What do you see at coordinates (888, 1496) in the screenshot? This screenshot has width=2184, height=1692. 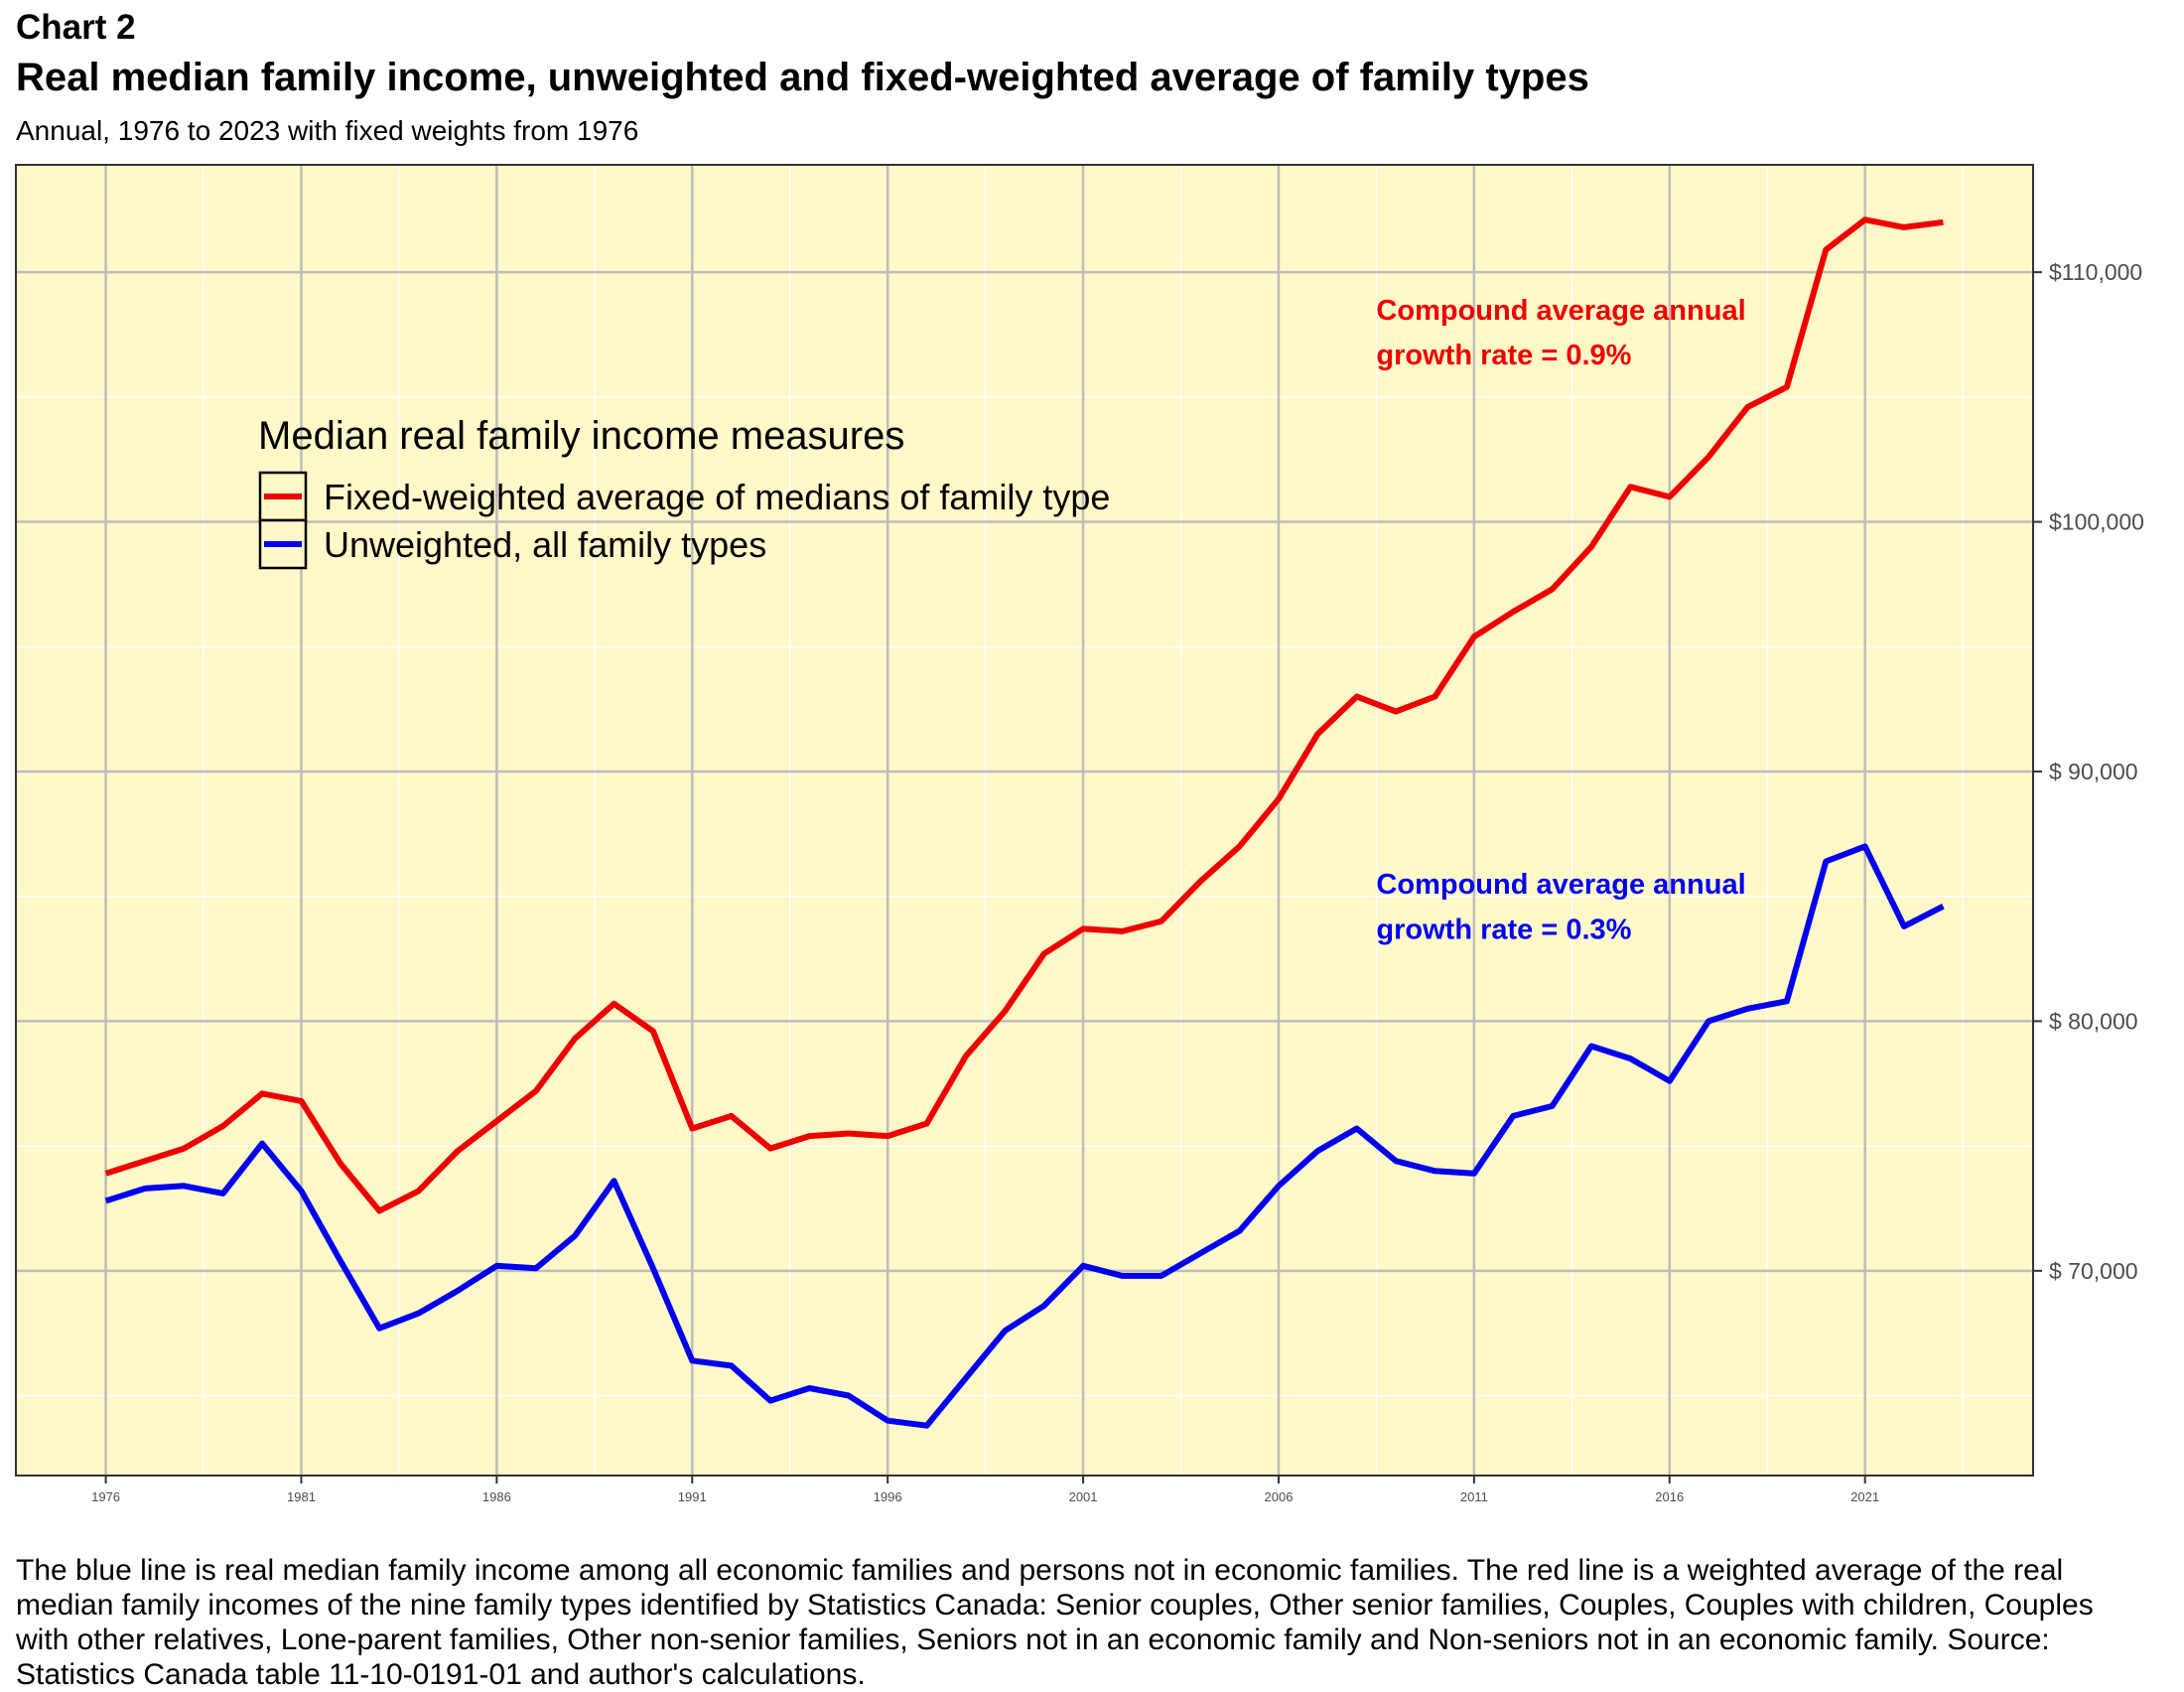 I see `x-tick-label: 1996` at bounding box center [888, 1496].